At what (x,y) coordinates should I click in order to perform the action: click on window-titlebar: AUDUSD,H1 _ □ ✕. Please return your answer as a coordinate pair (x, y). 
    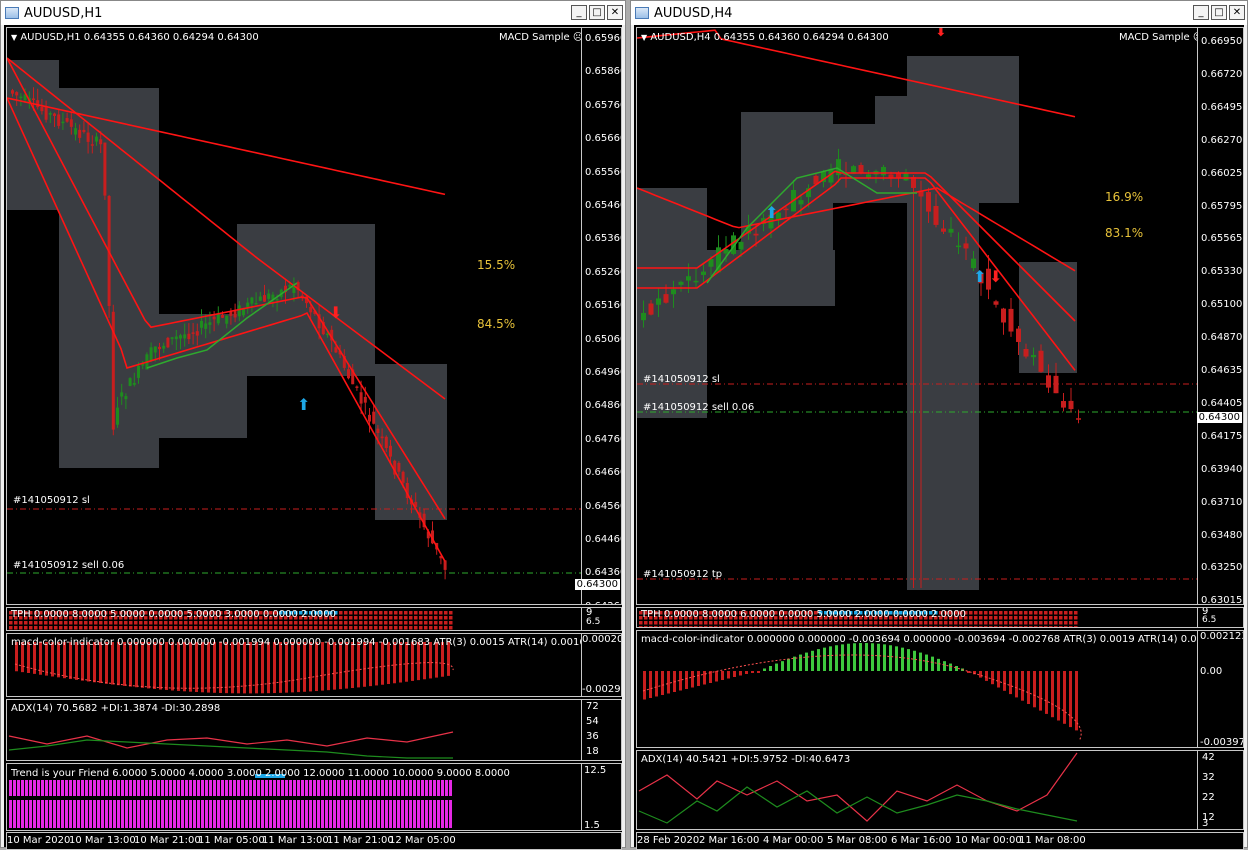
    Looking at the image, I should click on (313, 13).